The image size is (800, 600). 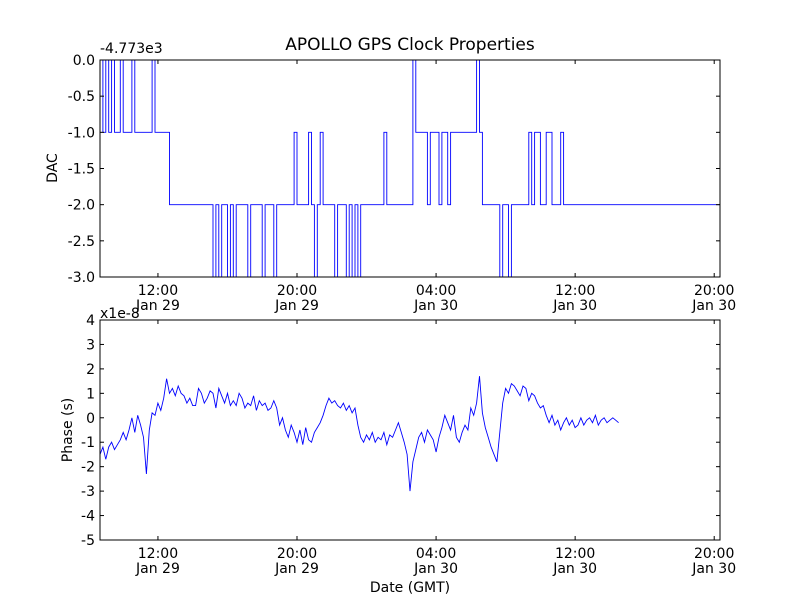 I want to click on phase-x-axis-label: Date (GMT), so click(x=410, y=588).